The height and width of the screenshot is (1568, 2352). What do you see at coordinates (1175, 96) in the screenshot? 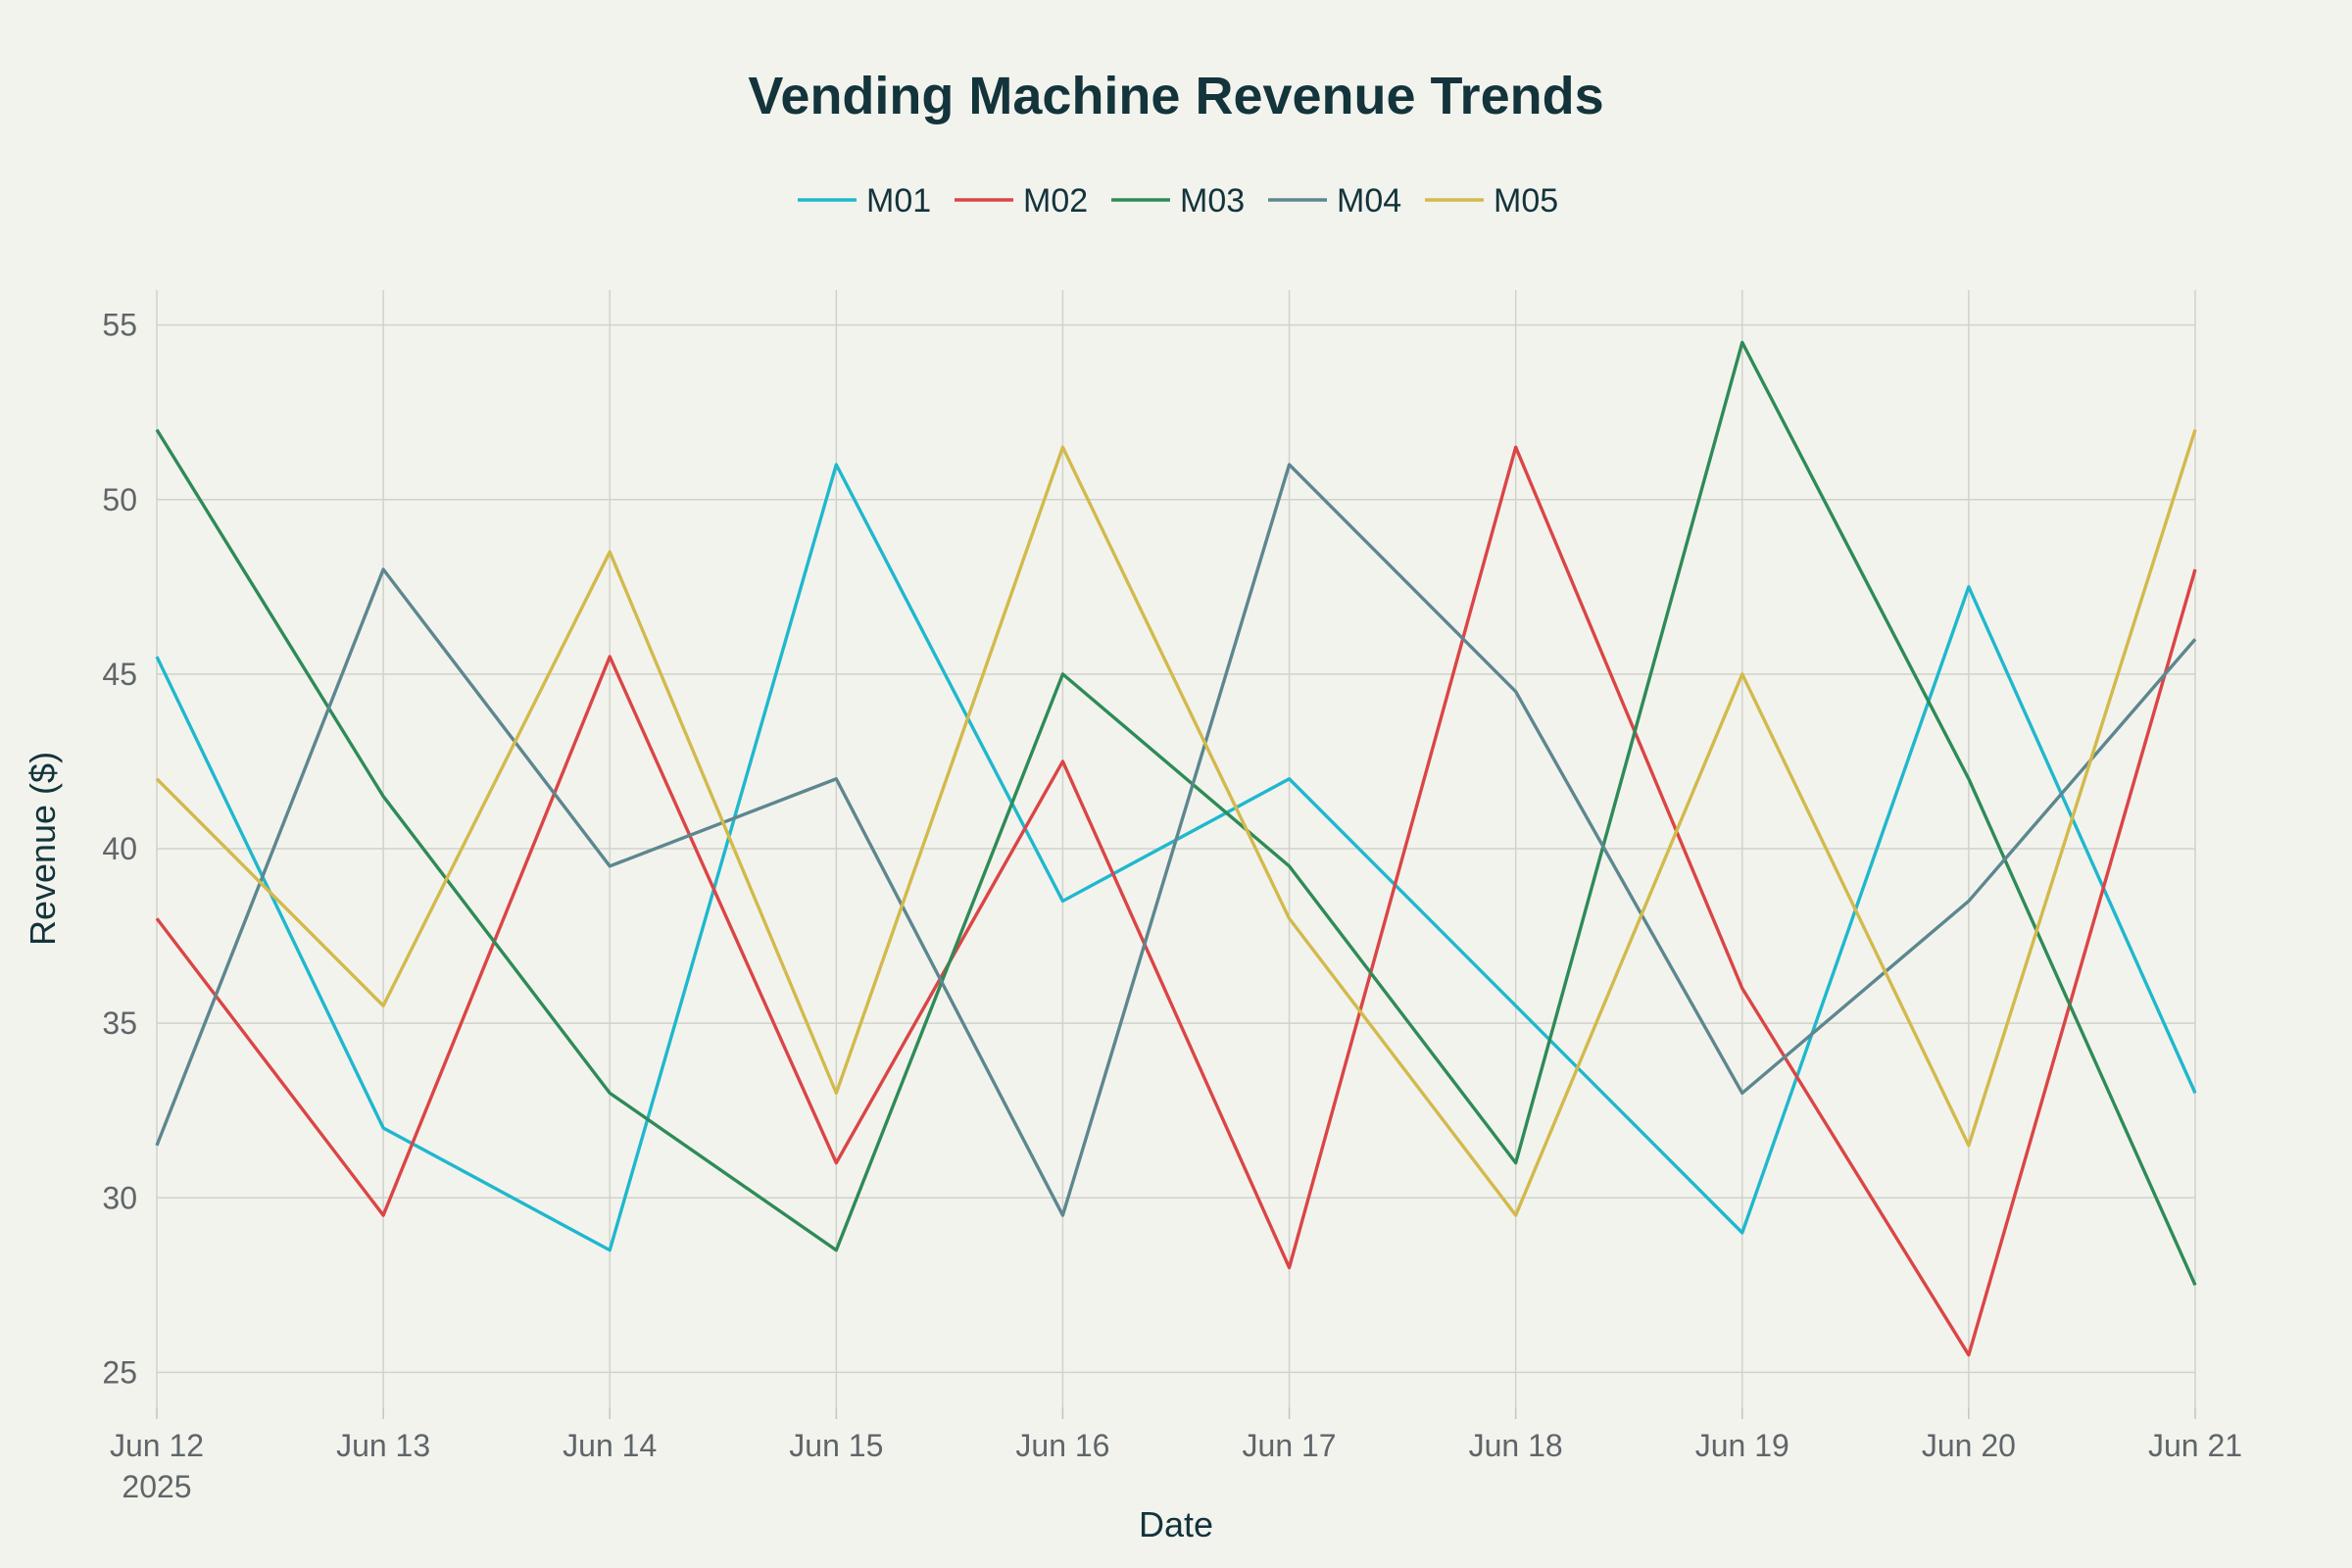
I see `chart-title: Vending Machine Revenue Trends` at bounding box center [1175, 96].